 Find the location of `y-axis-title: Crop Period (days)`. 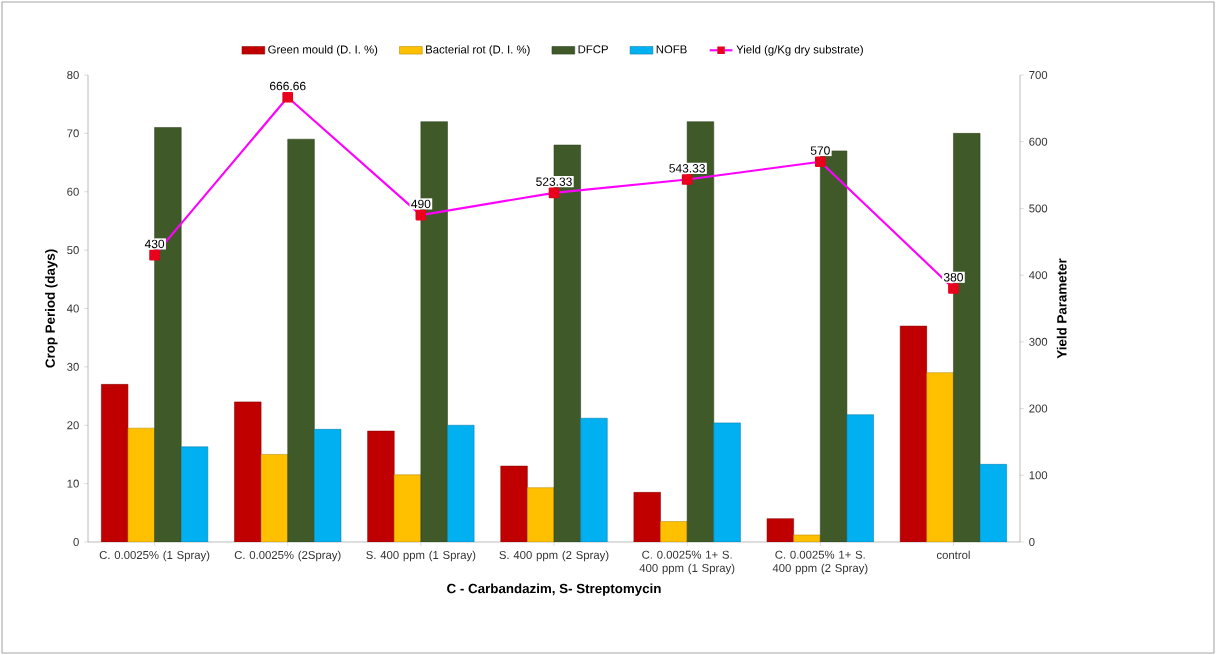

y-axis-title: Crop Period (days) is located at coordinates (51, 308).